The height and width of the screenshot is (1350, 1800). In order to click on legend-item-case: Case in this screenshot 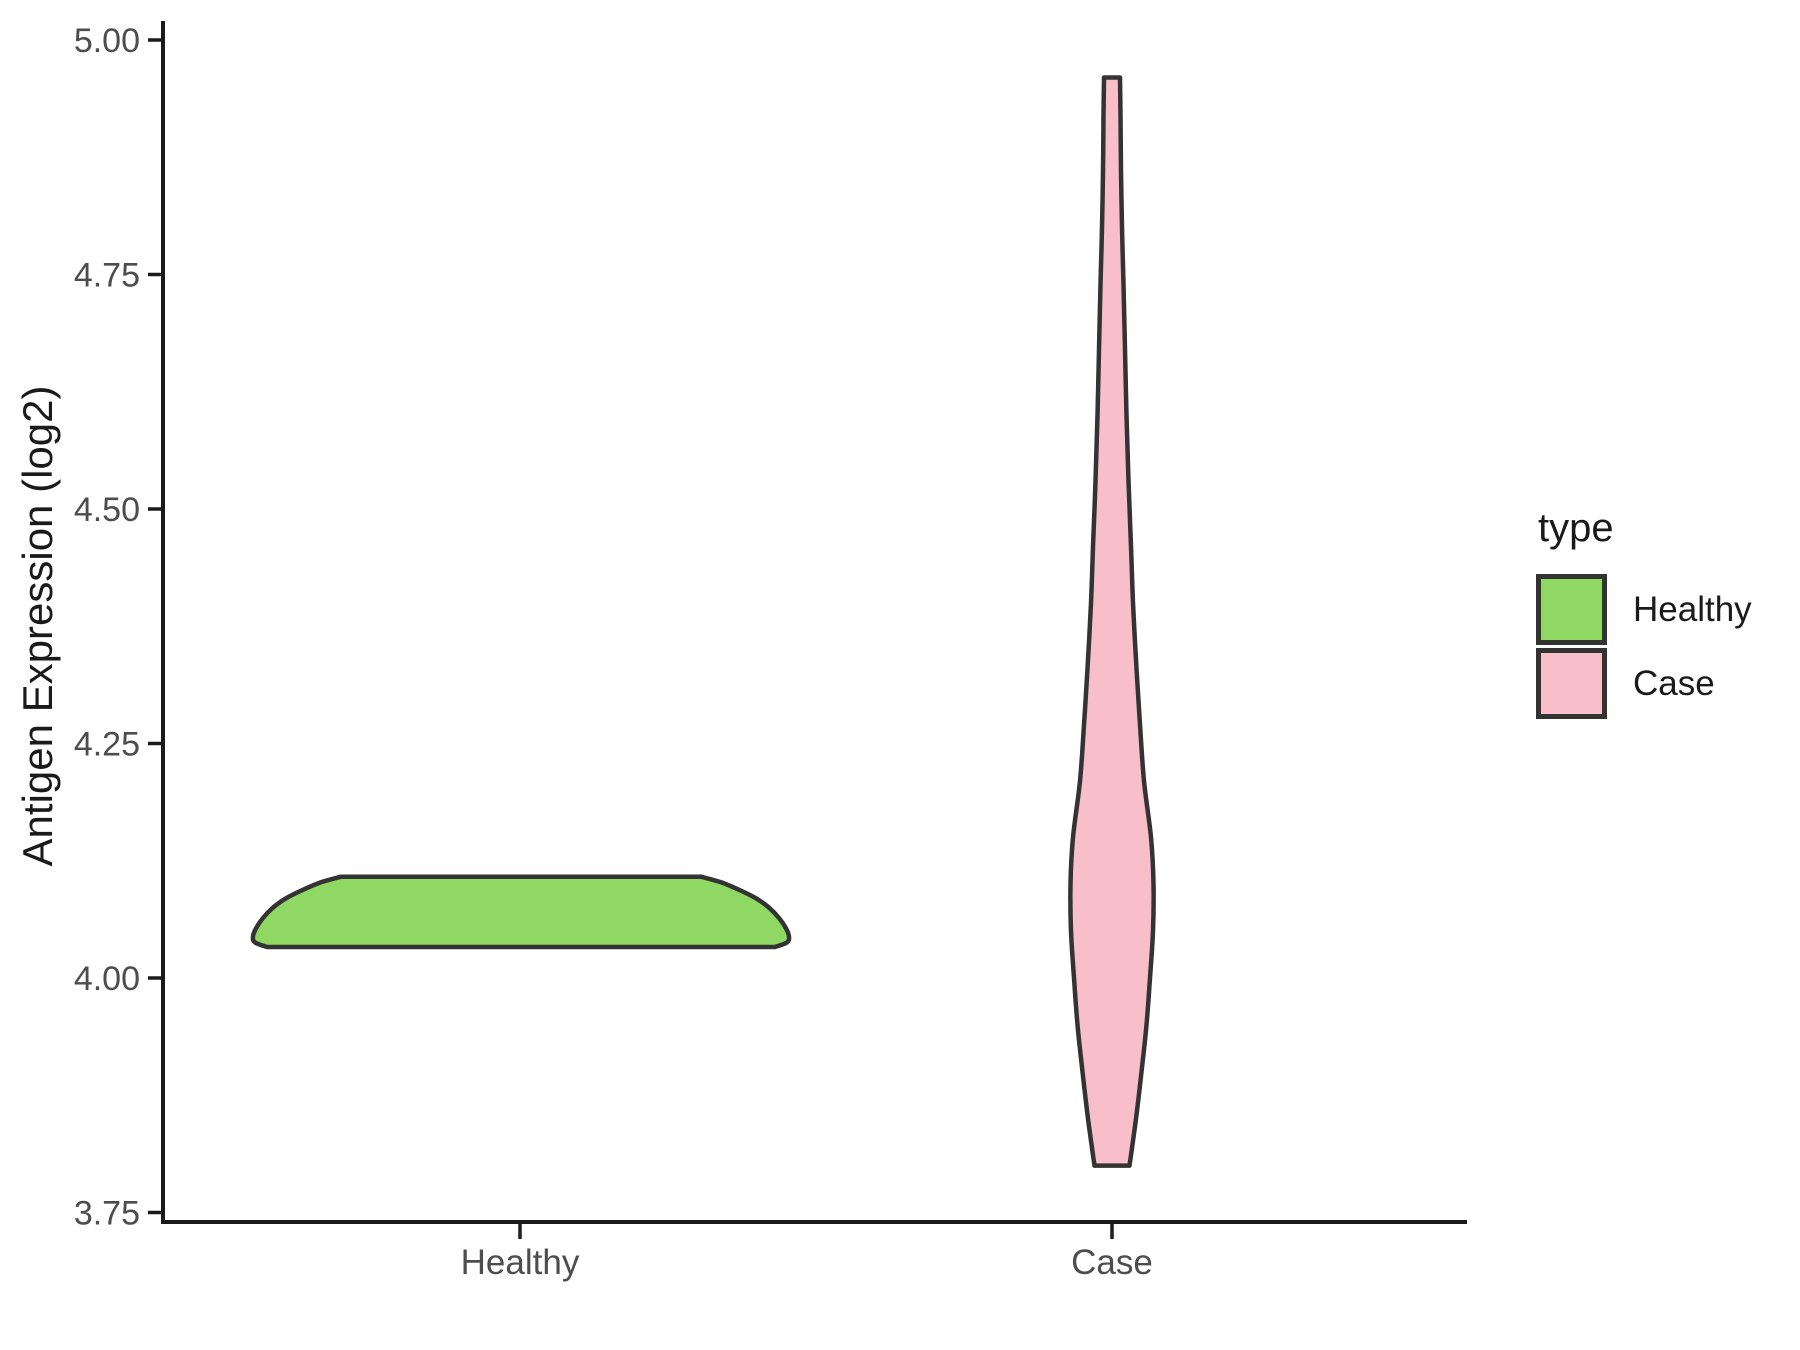, I will do `click(1644, 683)`.